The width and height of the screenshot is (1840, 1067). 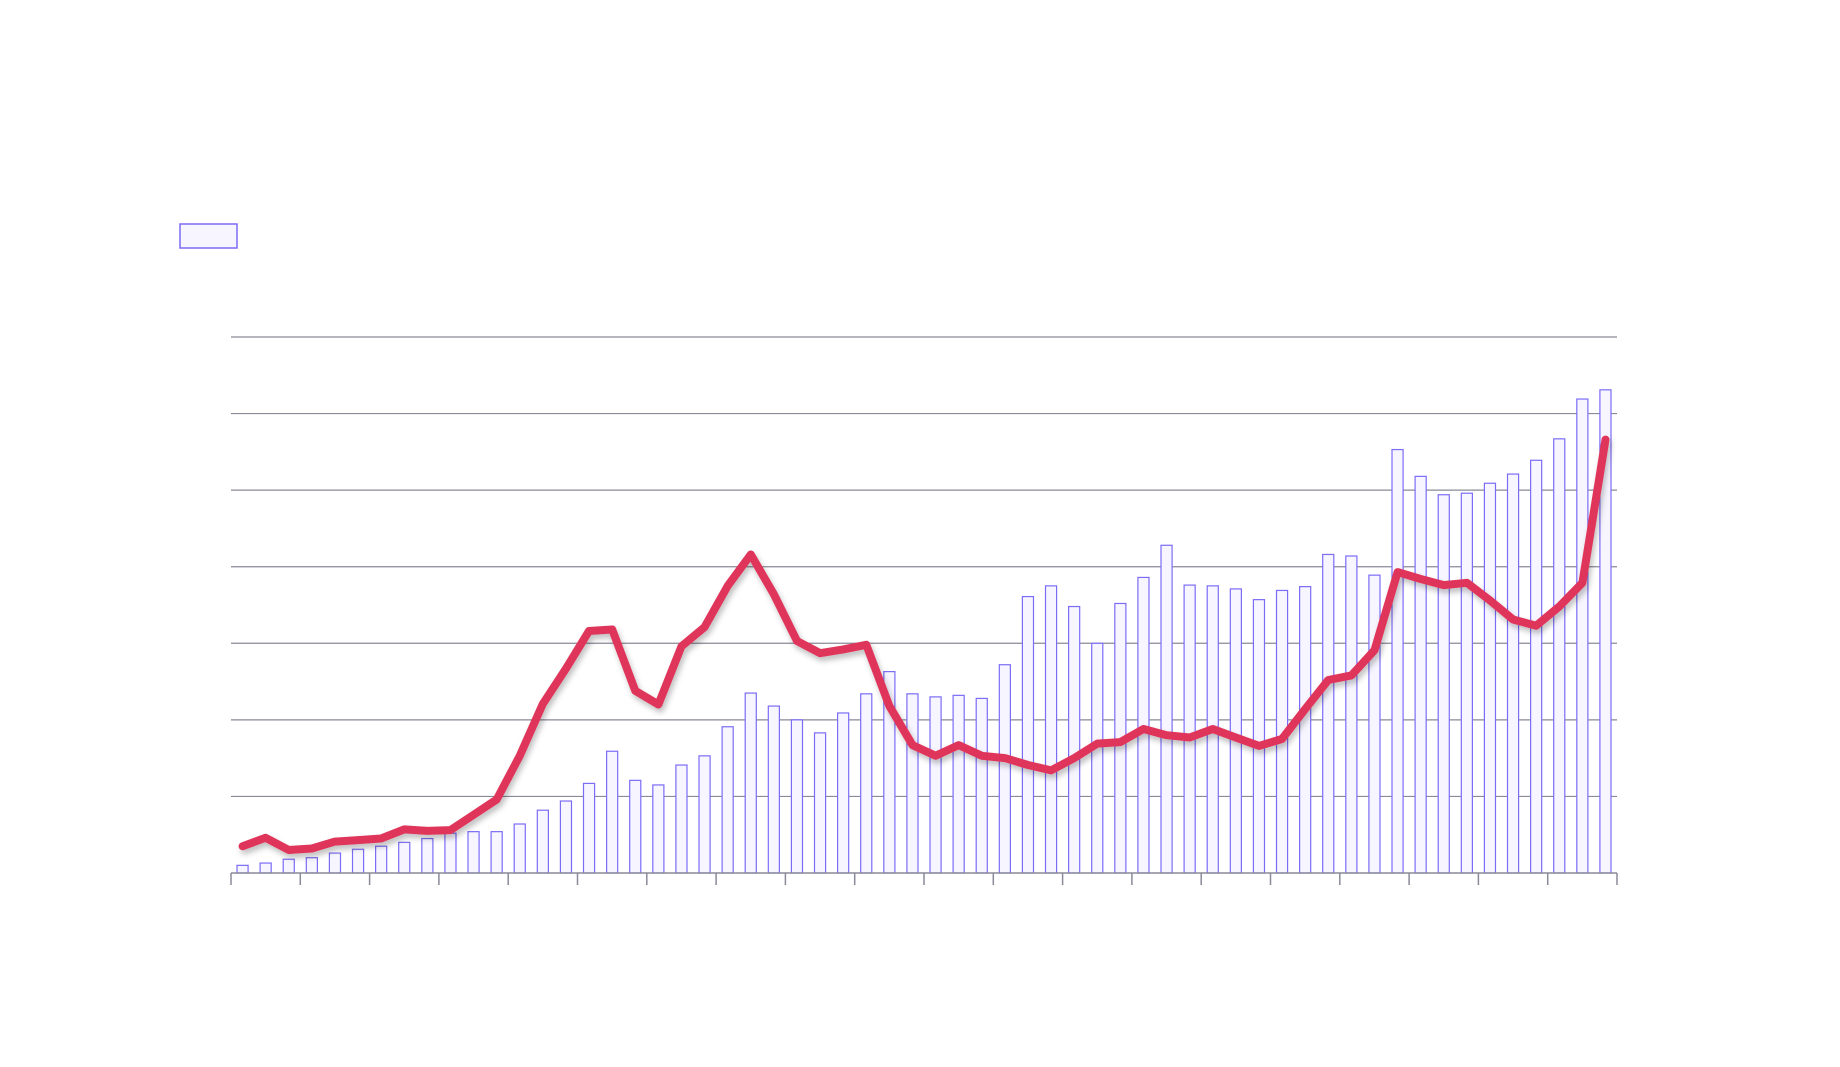 What do you see at coordinates (924, 878) in the screenshot?
I see `x-axis` at bounding box center [924, 878].